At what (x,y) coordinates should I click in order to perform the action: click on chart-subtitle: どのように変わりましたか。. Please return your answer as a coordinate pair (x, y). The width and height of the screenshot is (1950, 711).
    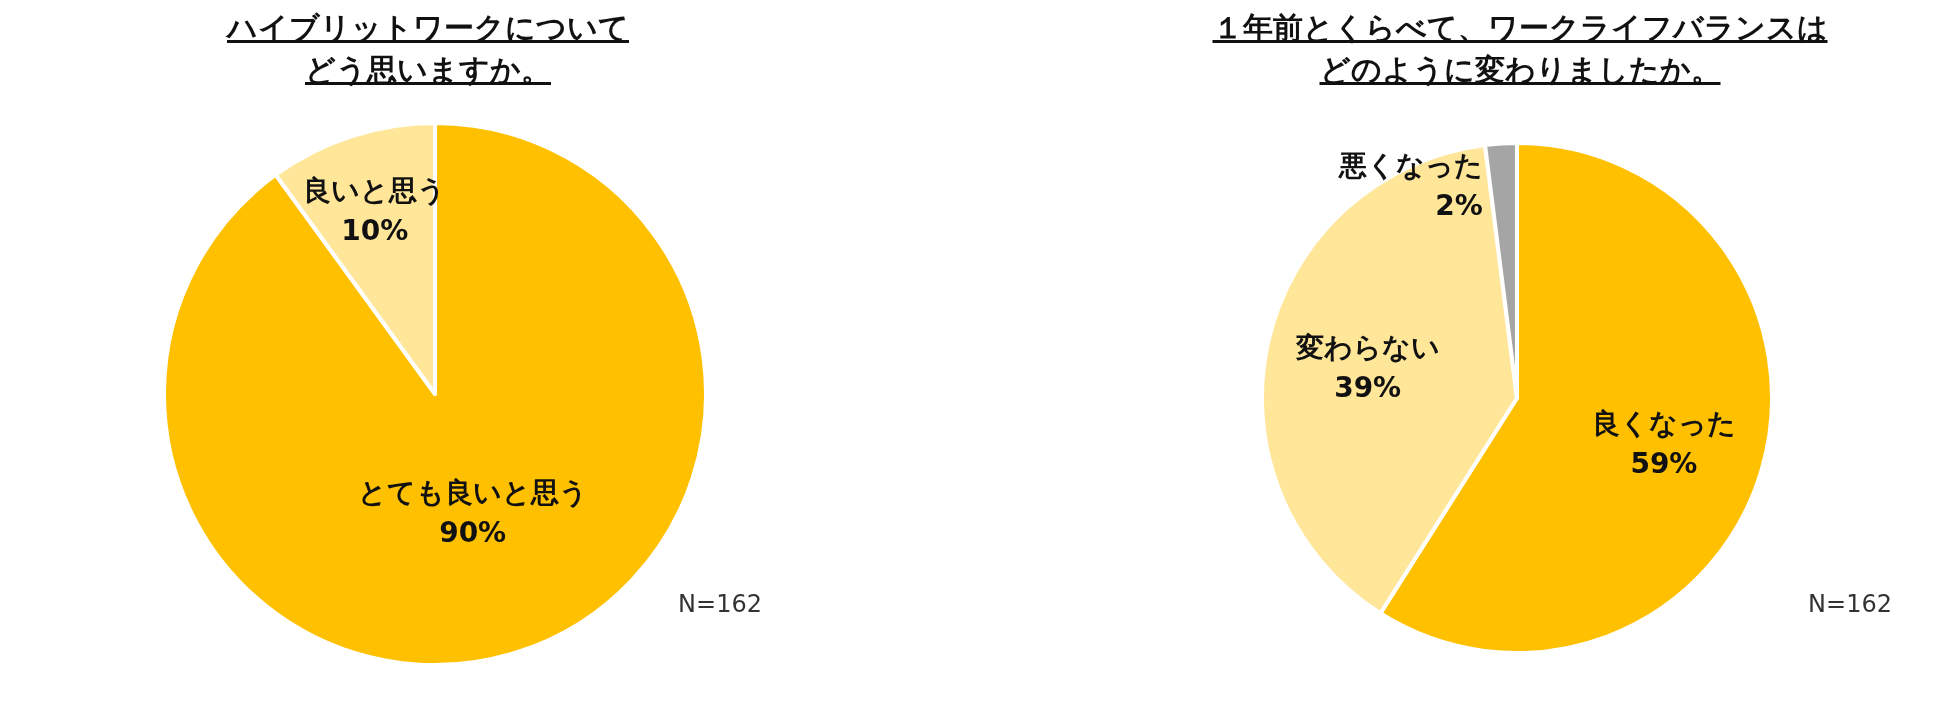
    Looking at the image, I should click on (1520, 69).